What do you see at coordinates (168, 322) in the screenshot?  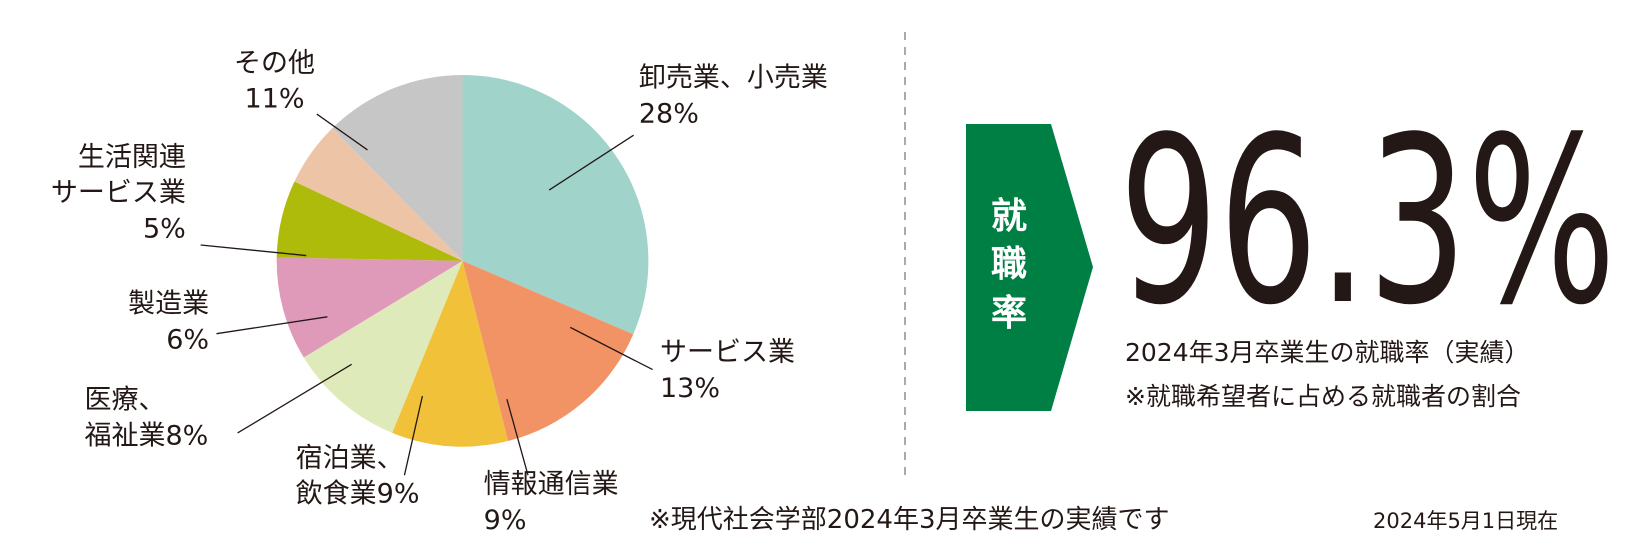 I see `slice-label: 製造業 6%` at bounding box center [168, 322].